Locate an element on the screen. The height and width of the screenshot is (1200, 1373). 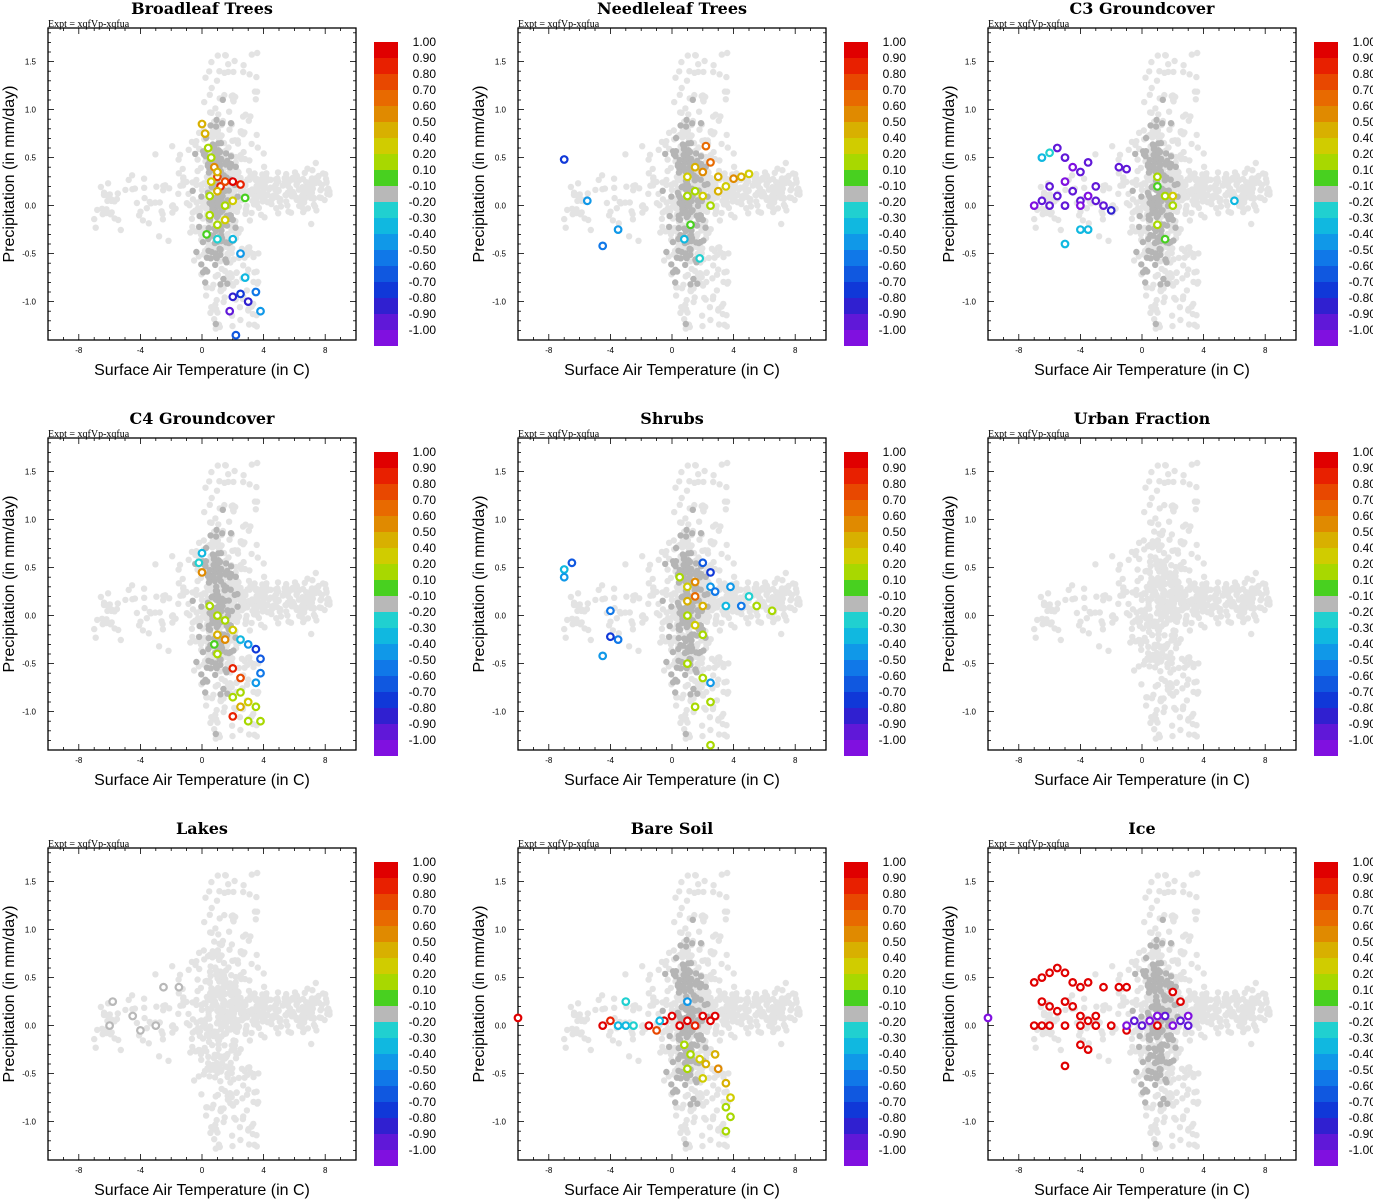
colorbar-label: 0.70 is located at coordinates (425, 500).